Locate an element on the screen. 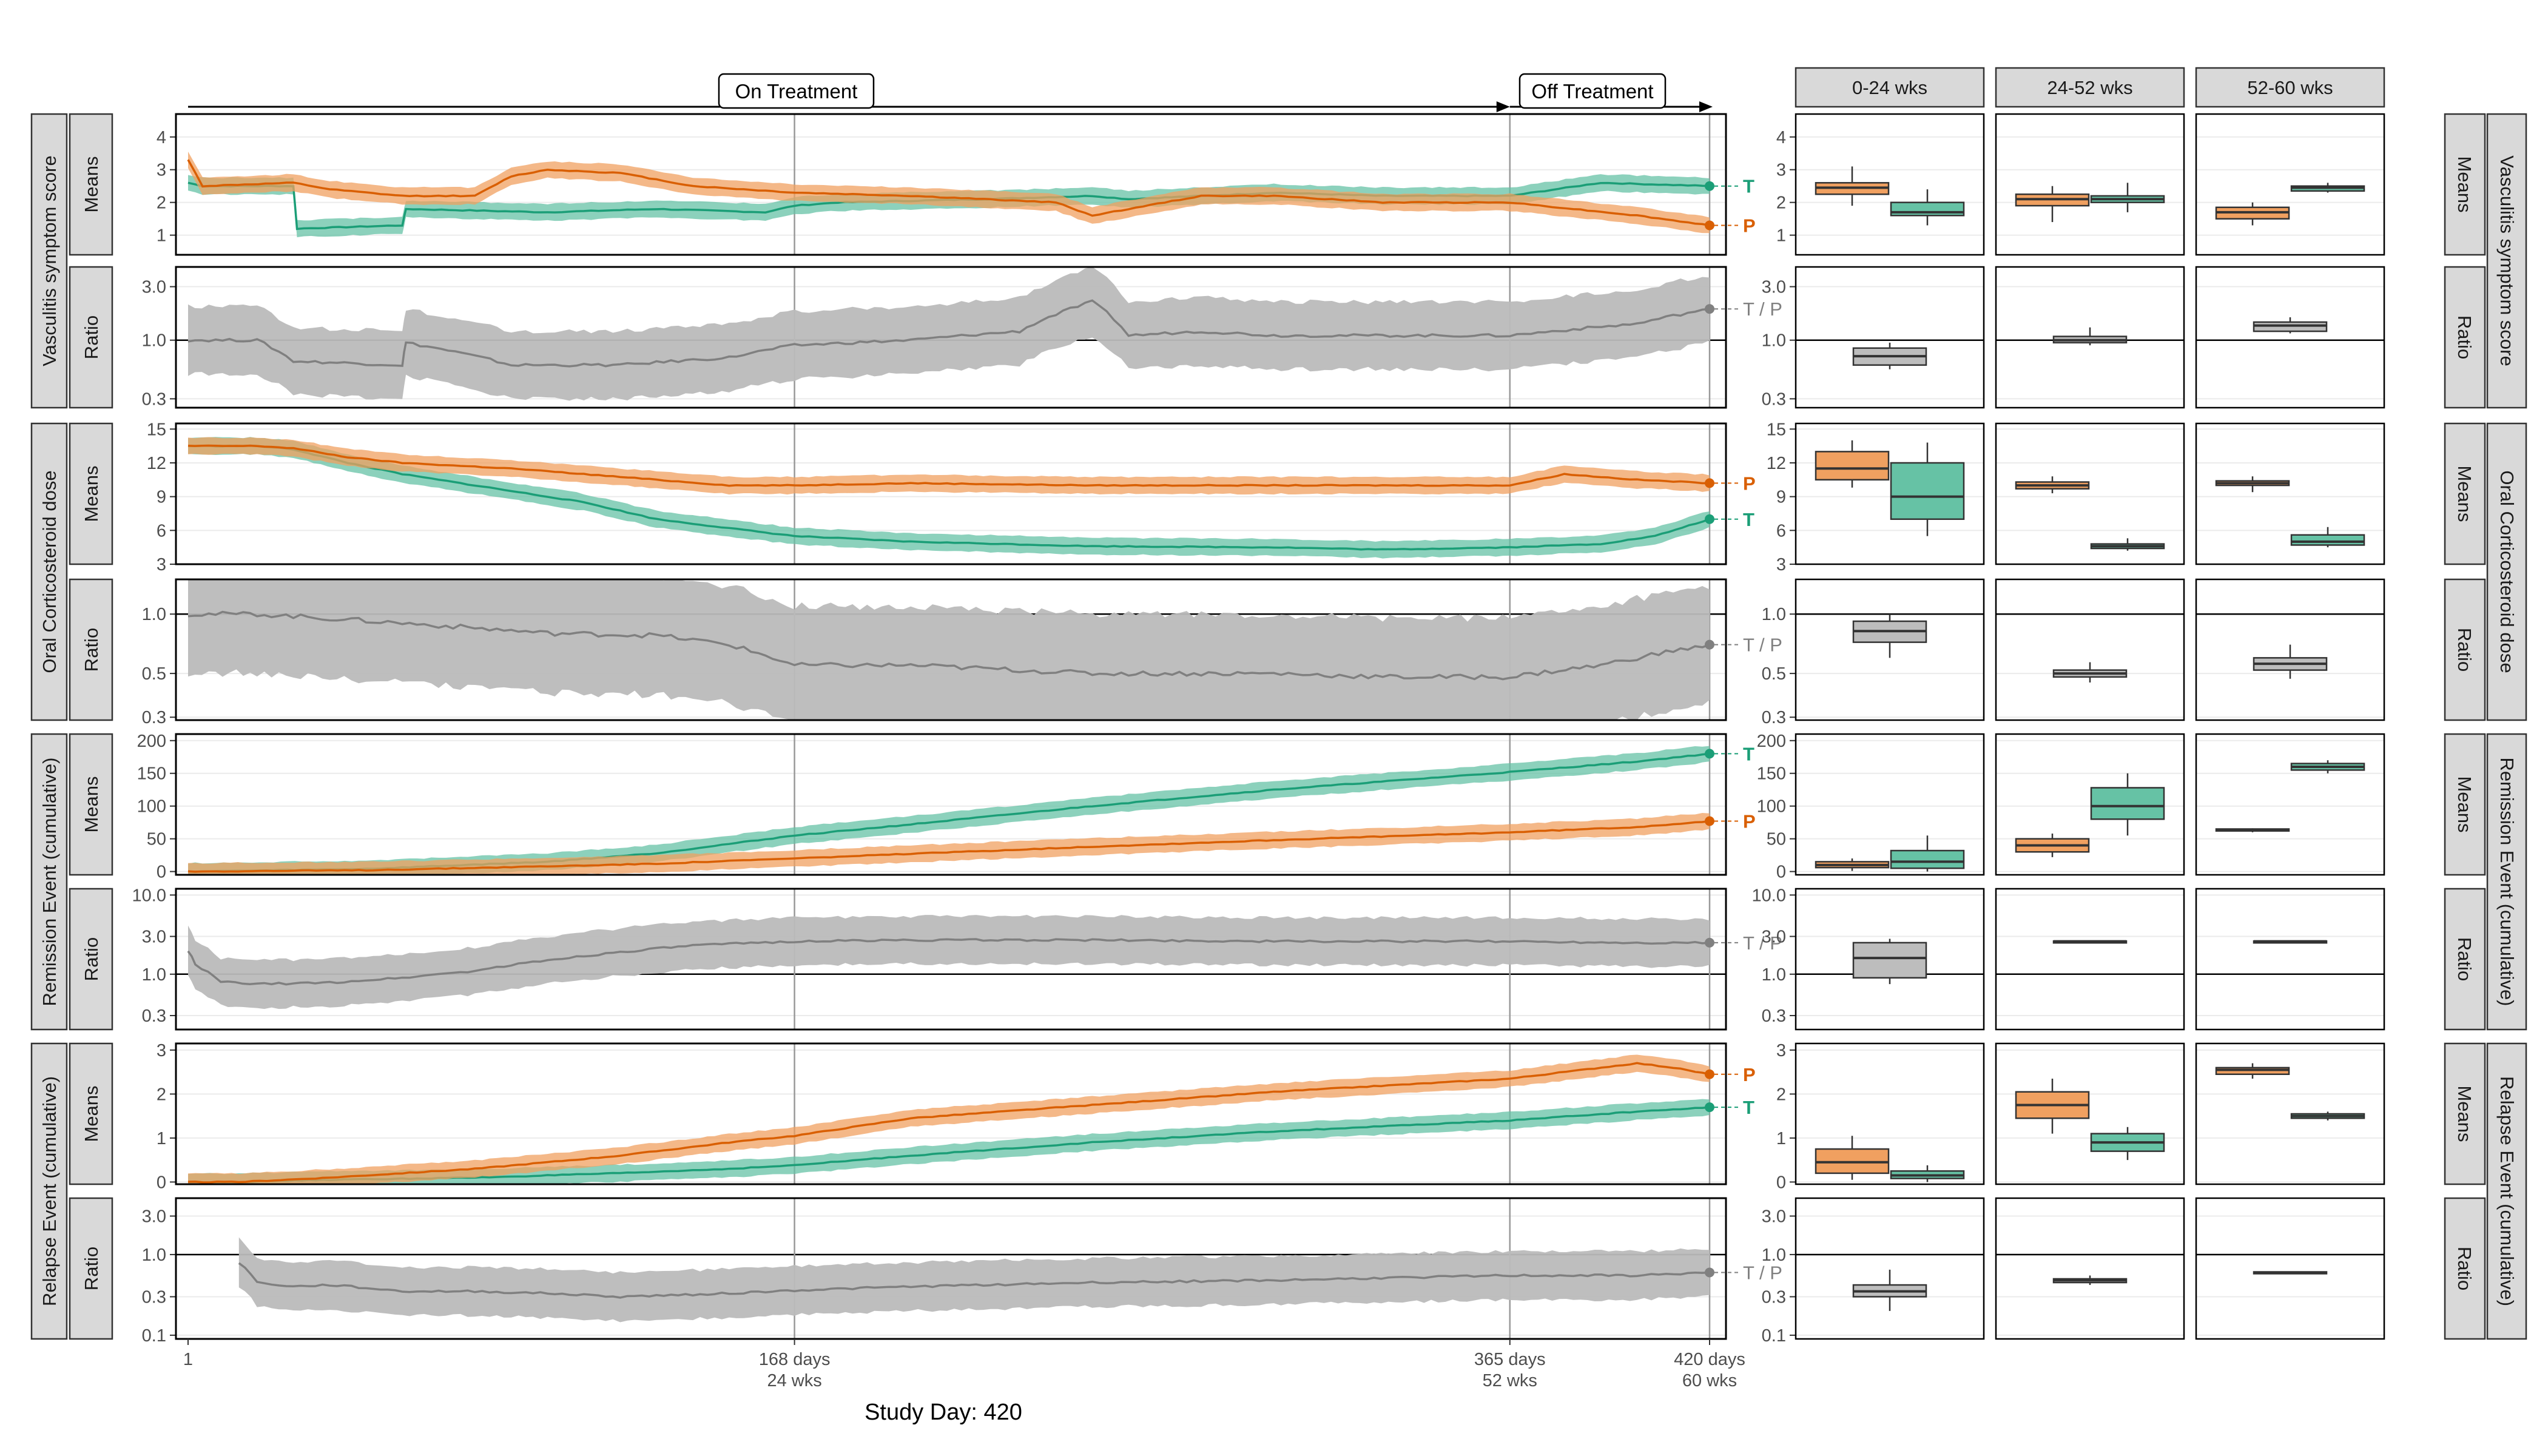 This screenshot has height=1456, width=2548. outcome-label-left: Relapse Event (cumulative) is located at coordinates (49, 1191).